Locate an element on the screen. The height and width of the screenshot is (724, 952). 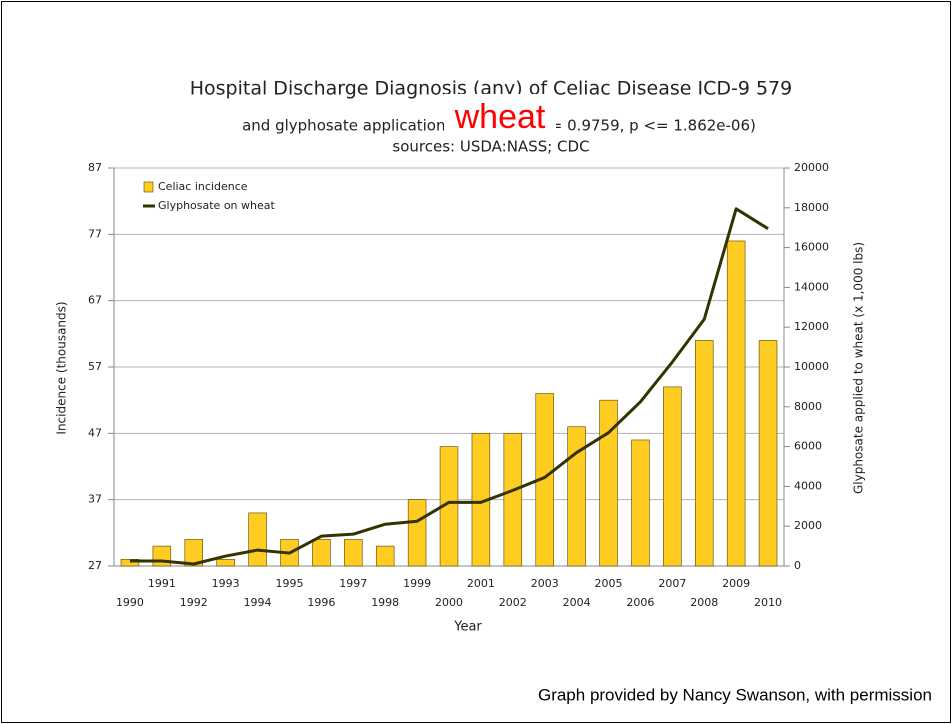
x-tick-label: 2004 is located at coordinates (577, 602).